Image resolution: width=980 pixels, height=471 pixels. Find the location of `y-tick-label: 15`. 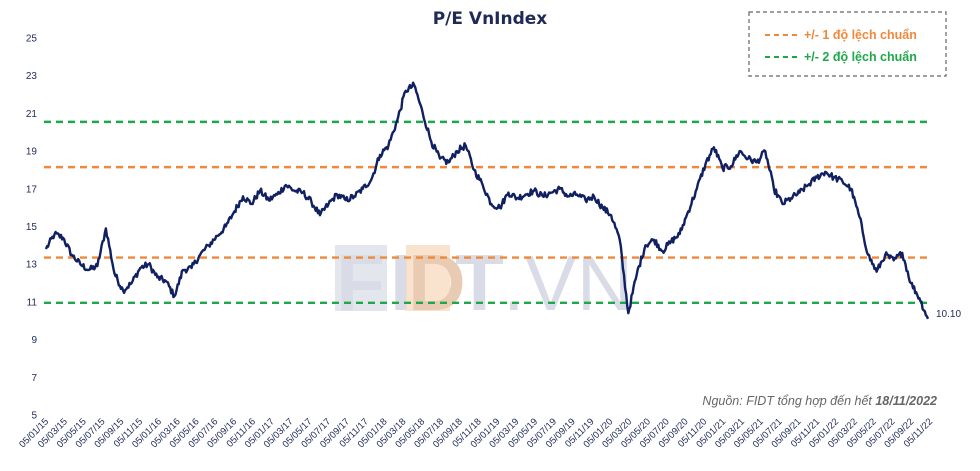

y-tick-label: 15 is located at coordinates (32, 227).